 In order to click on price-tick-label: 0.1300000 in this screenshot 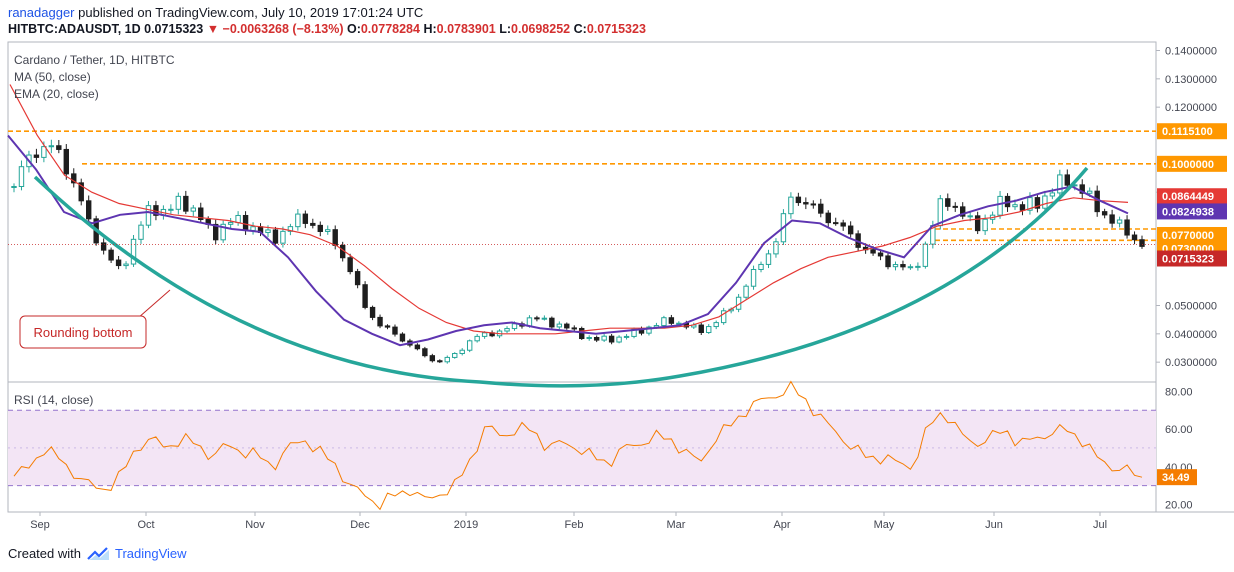, I will do `click(1191, 80)`.